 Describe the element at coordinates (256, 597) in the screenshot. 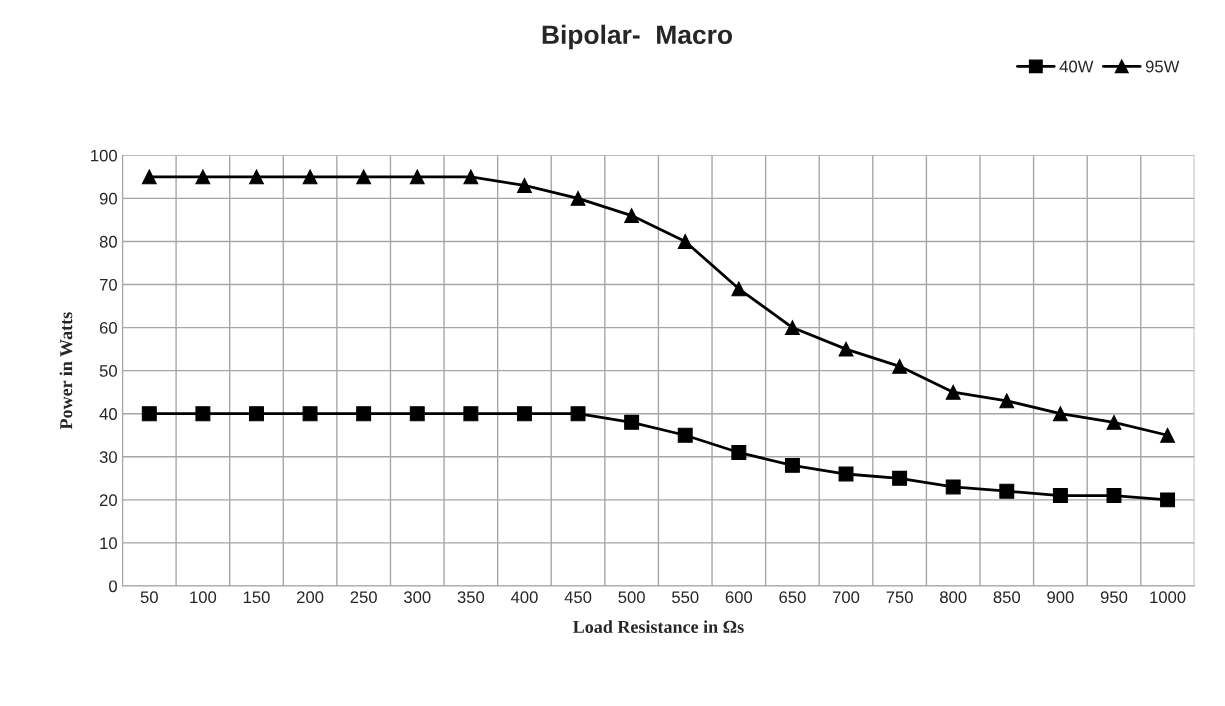

I see `x-tick-label: 150` at that location.